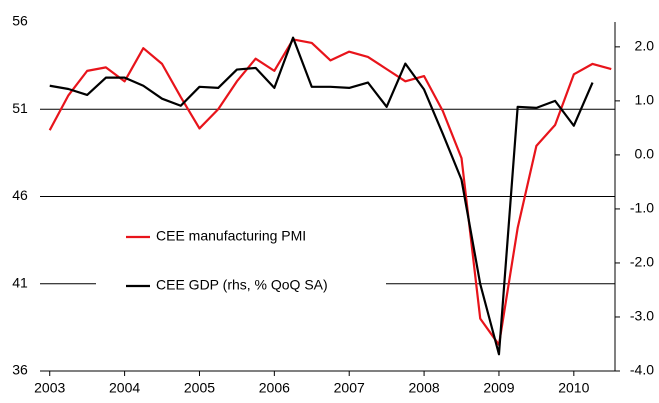 The image size is (659, 403). What do you see at coordinates (573, 388) in the screenshot?
I see `x-tick-label: 2010` at bounding box center [573, 388].